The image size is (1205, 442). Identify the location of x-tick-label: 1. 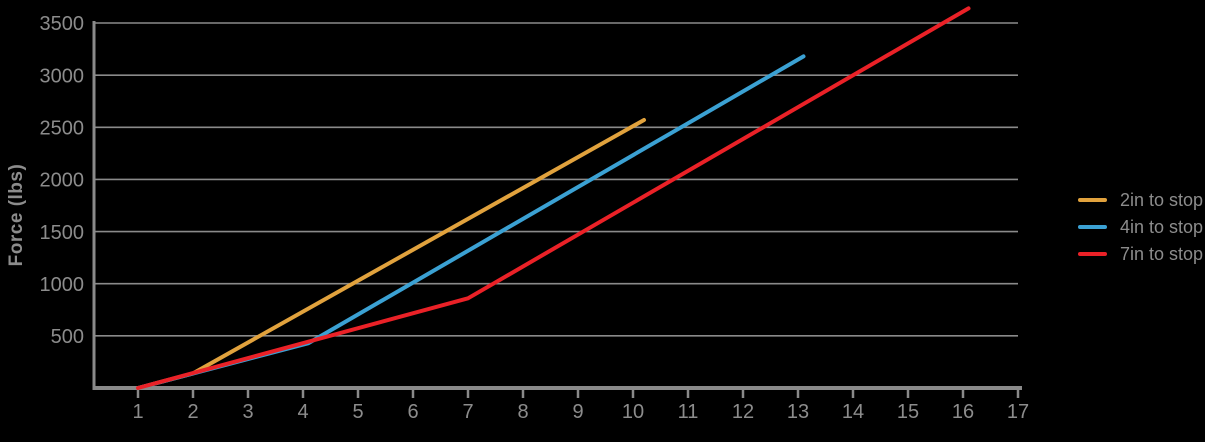
(137, 412).